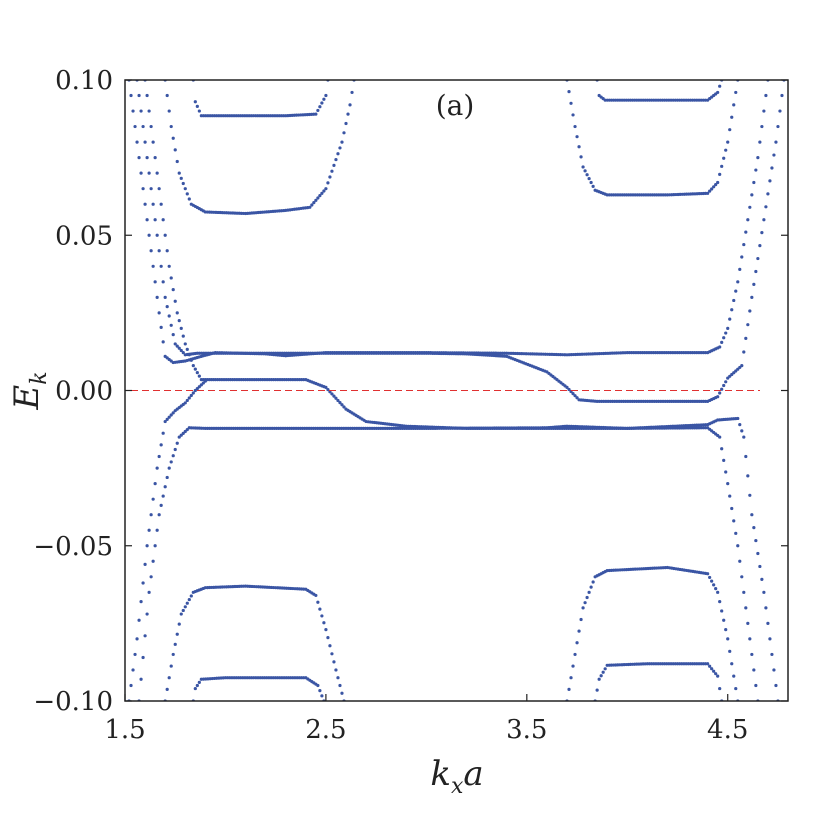  Describe the element at coordinates (84, 392) in the screenshot. I see `y-tick-label: 0.00` at that location.